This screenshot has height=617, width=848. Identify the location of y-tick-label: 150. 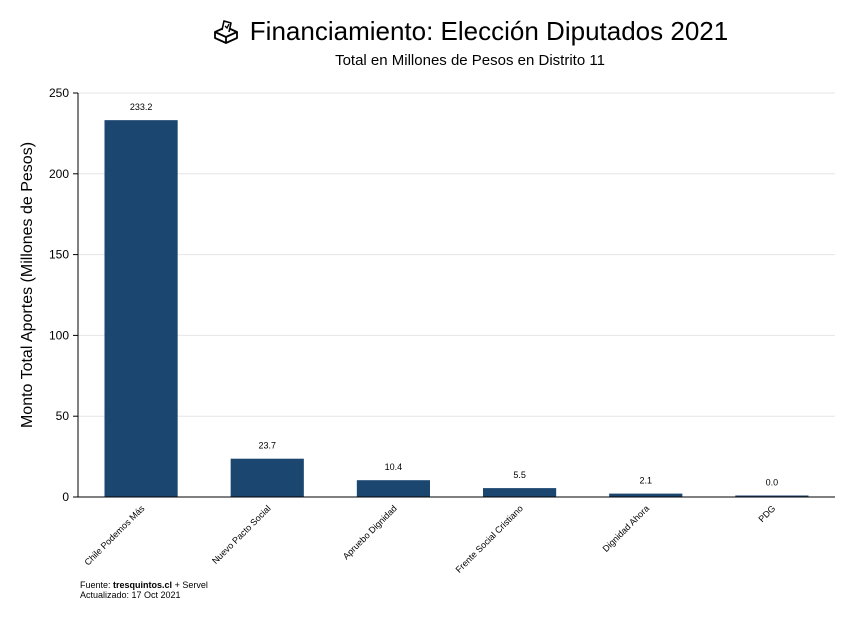
(59, 255).